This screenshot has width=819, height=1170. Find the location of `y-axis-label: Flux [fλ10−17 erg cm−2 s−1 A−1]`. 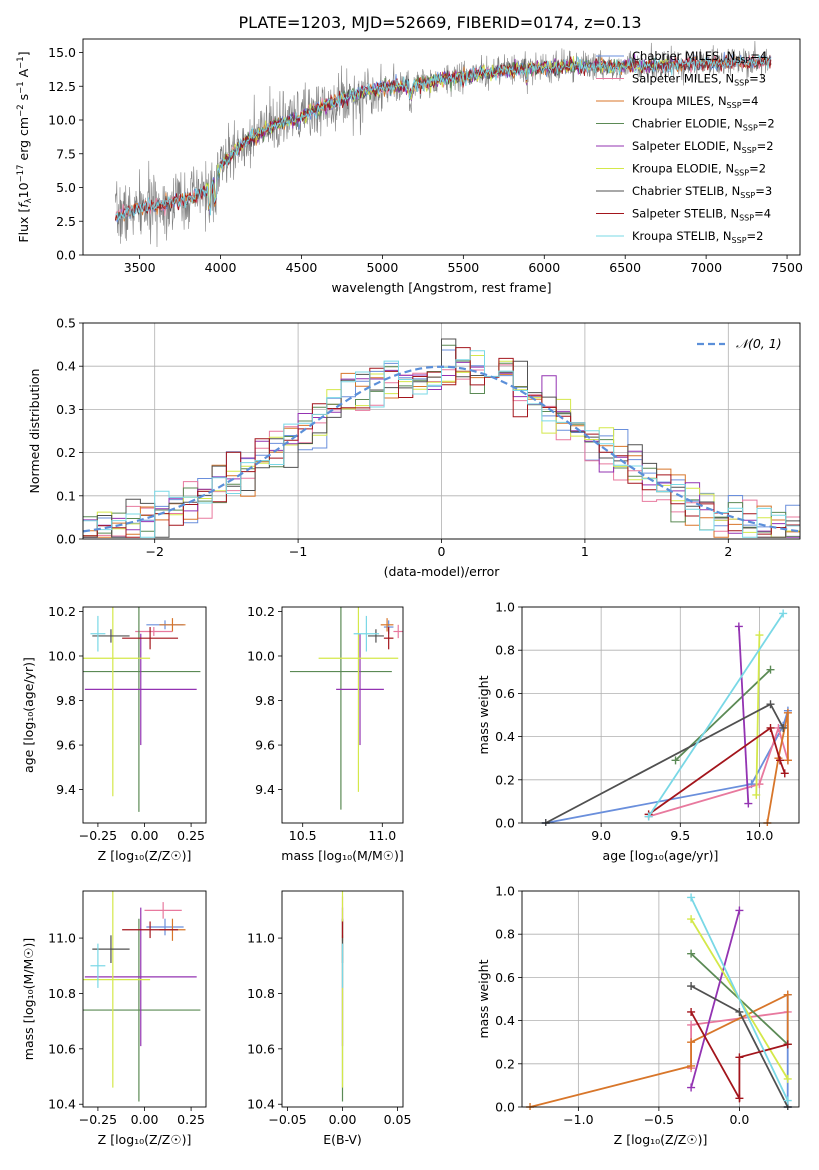

y-axis-label: Flux [fλ10−17 erg cm−2 s−1 A−1] is located at coordinates (25, 146).